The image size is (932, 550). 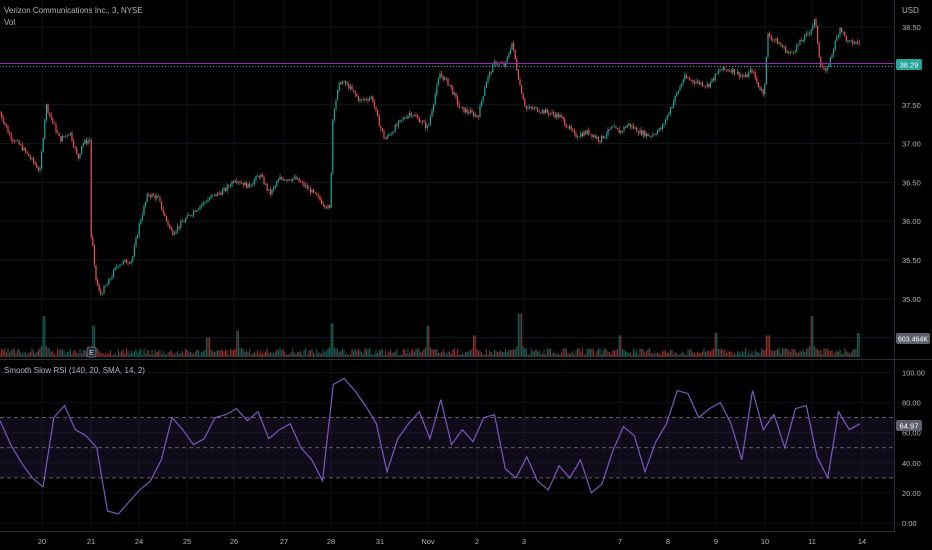 I want to click on earnings-marker: E, so click(x=91, y=352).